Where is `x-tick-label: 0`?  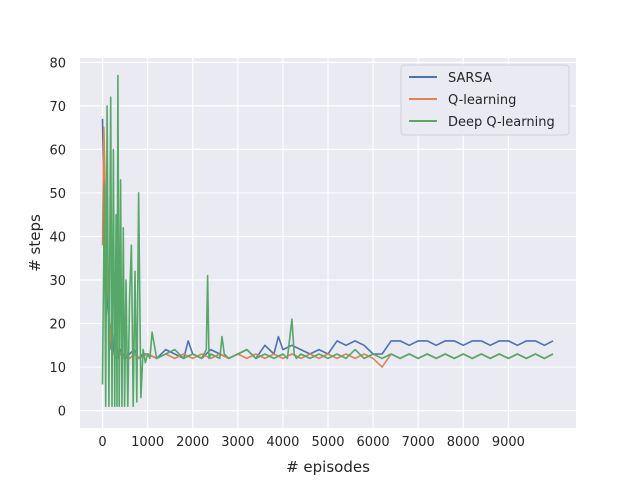
x-tick-label: 0 is located at coordinates (102, 442).